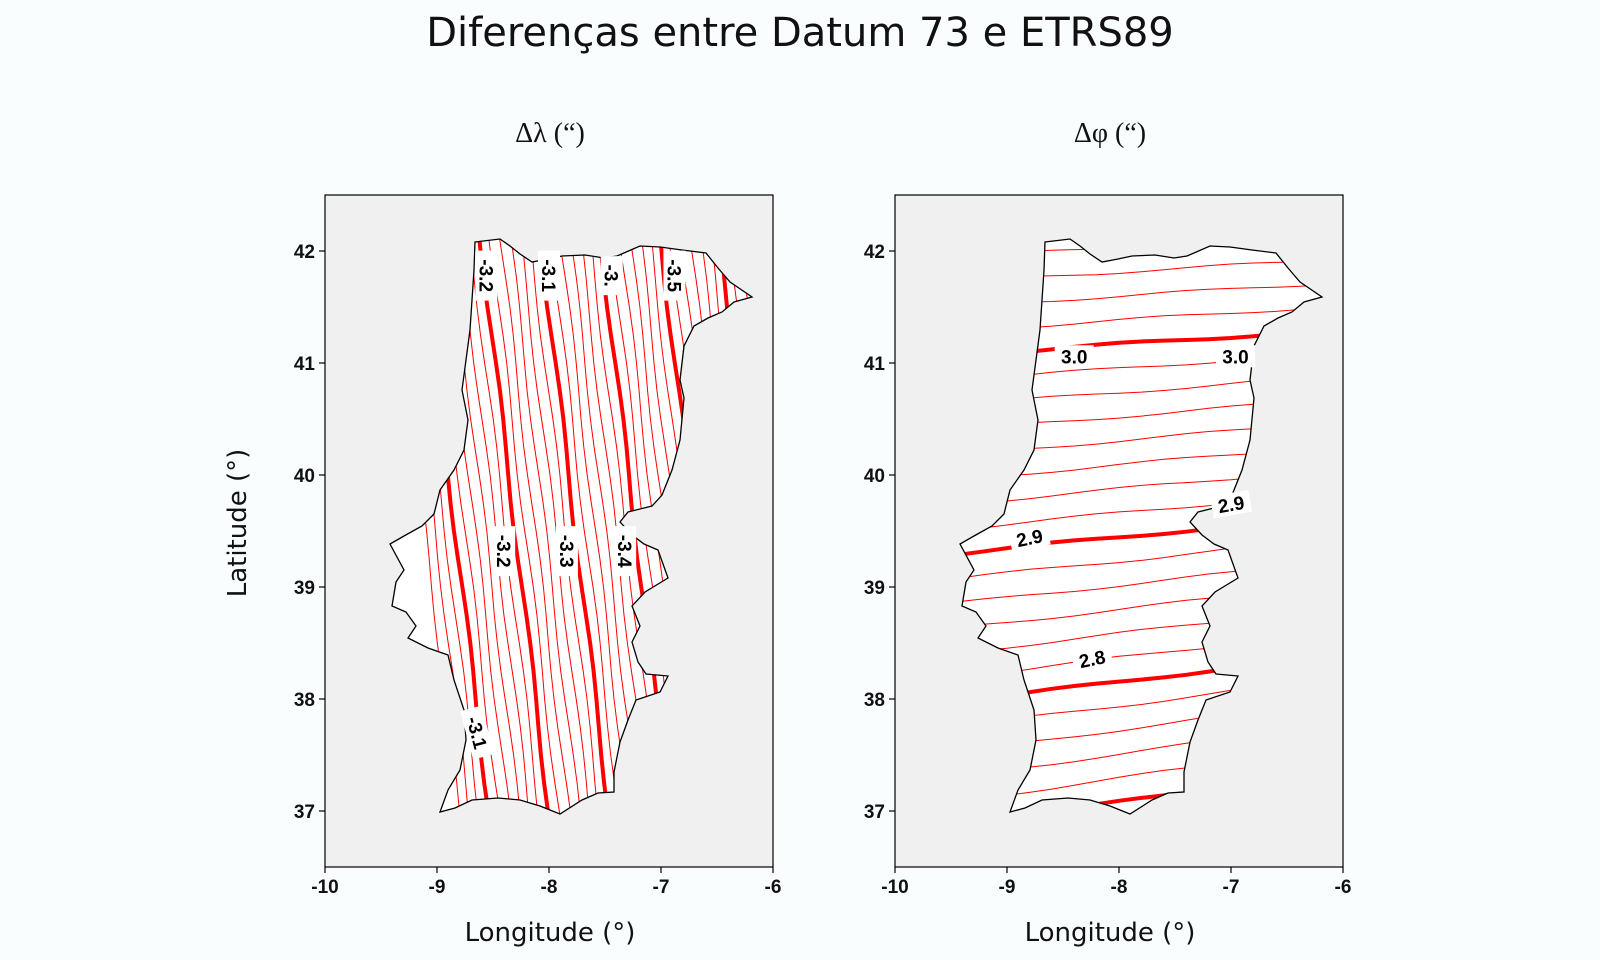 The width and height of the screenshot is (1600, 960). I want to click on contour-label: -3., so click(611, 276).